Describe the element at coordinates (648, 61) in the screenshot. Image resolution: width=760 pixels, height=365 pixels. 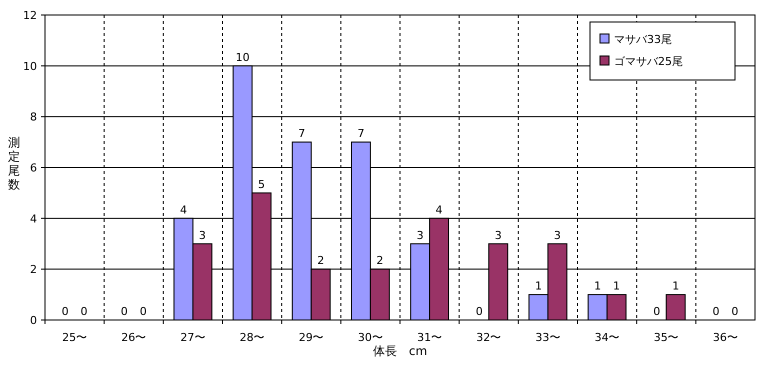
I see `legend-label: ゴマサバ25尾` at that location.